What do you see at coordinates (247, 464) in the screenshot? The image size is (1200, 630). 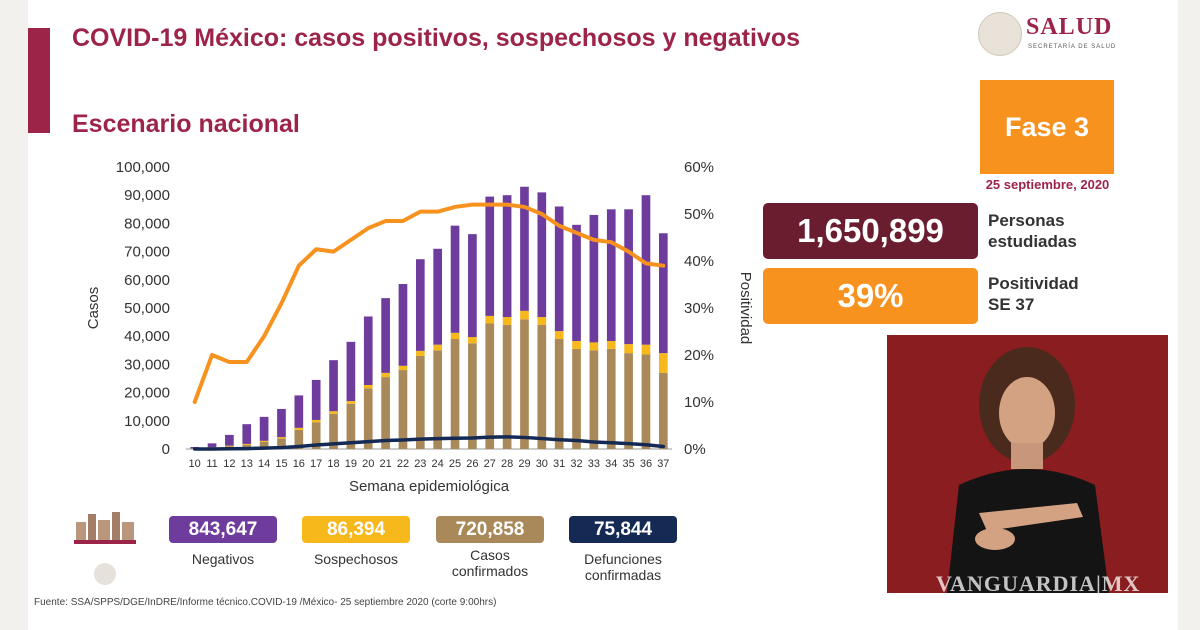 I see `x-tick-label: 13` at bounding box center [247, 464].